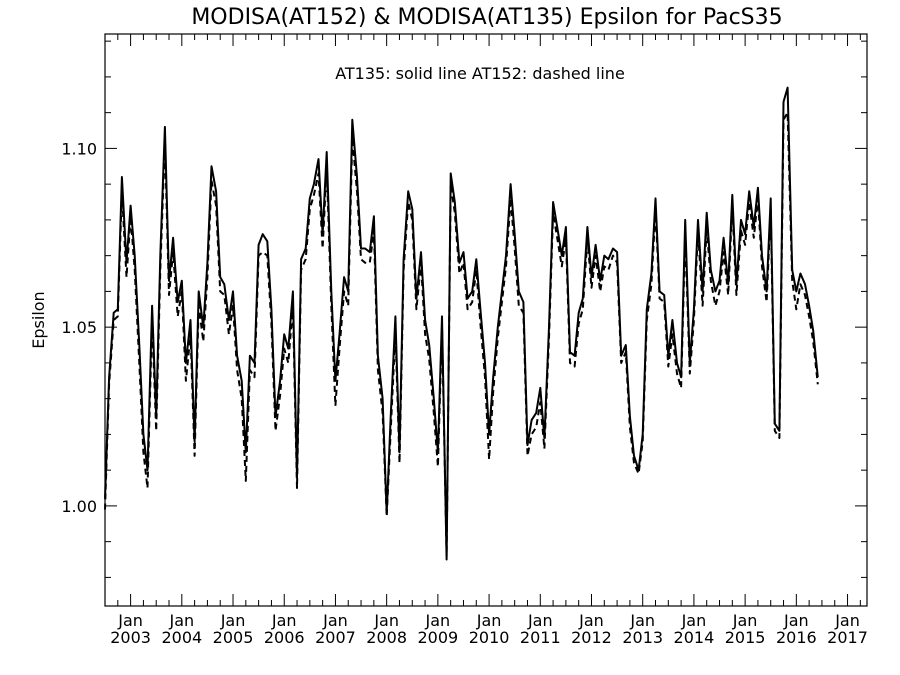 The image size is (900, 675). I want to click on x-tick-year-label: 2009, so click(438, 637).